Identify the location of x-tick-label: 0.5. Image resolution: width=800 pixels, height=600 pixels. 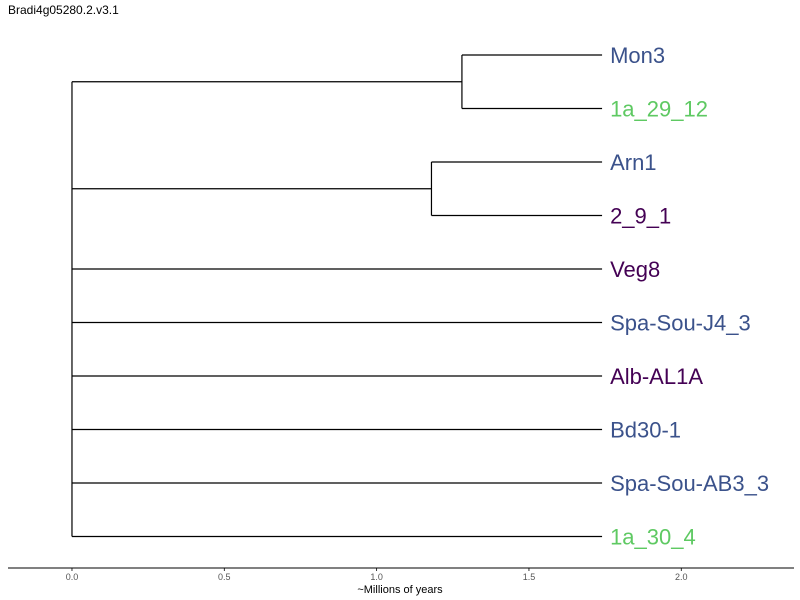
(224, 577).